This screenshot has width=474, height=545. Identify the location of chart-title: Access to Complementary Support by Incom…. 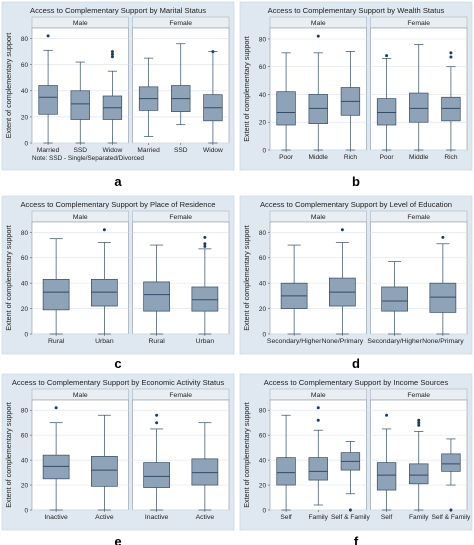
(356, 382).